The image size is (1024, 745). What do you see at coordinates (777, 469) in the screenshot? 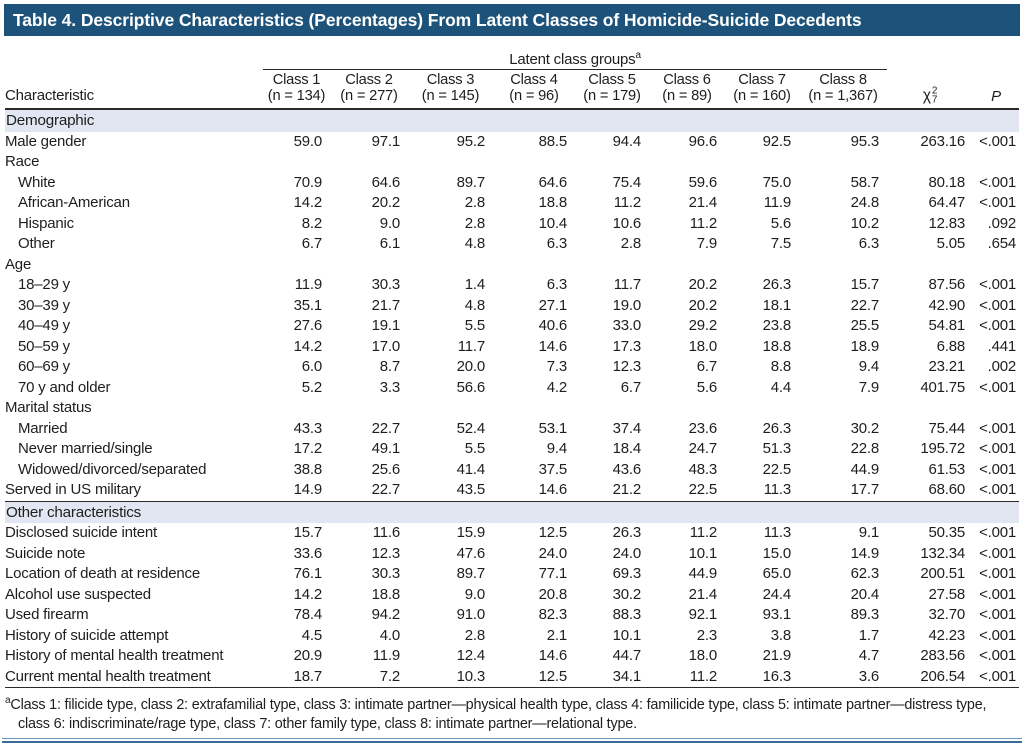
I see `cell-class-7: 22.5` at bounding box center [777, 469].